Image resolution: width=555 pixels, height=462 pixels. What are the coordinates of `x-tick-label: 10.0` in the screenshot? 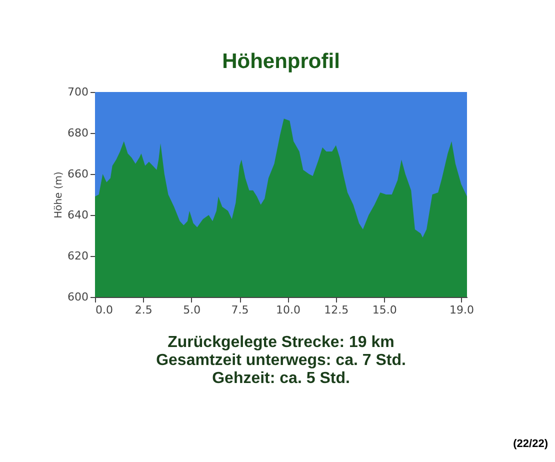 It's located at (288, 310).